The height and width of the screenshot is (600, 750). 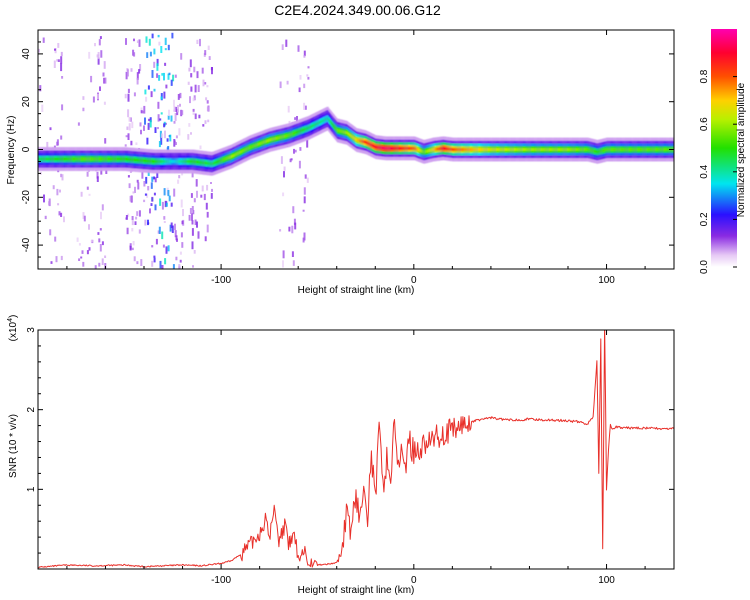 I want to click on snr-y-axis-label: SNR (10 * v/v), so click(x=13, y=446).